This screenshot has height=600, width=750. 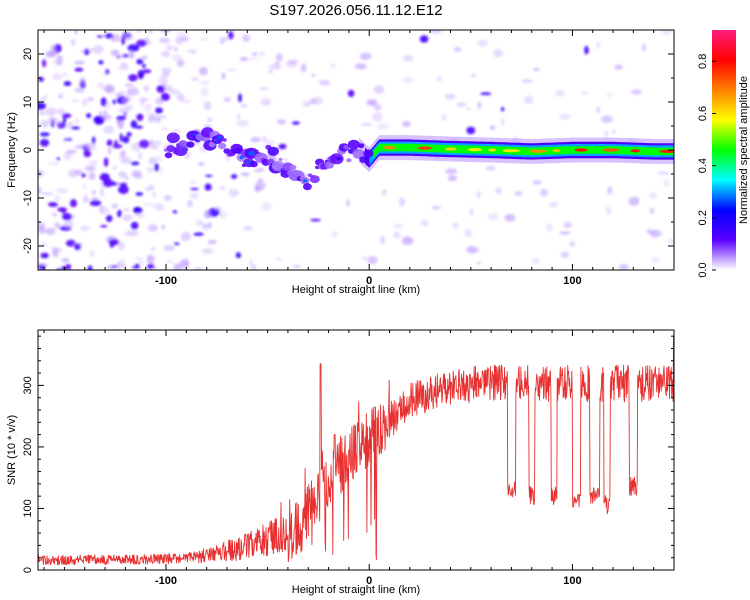 I want to click on colorbar-tick-label: 0.8, so click(x=703, y=61).